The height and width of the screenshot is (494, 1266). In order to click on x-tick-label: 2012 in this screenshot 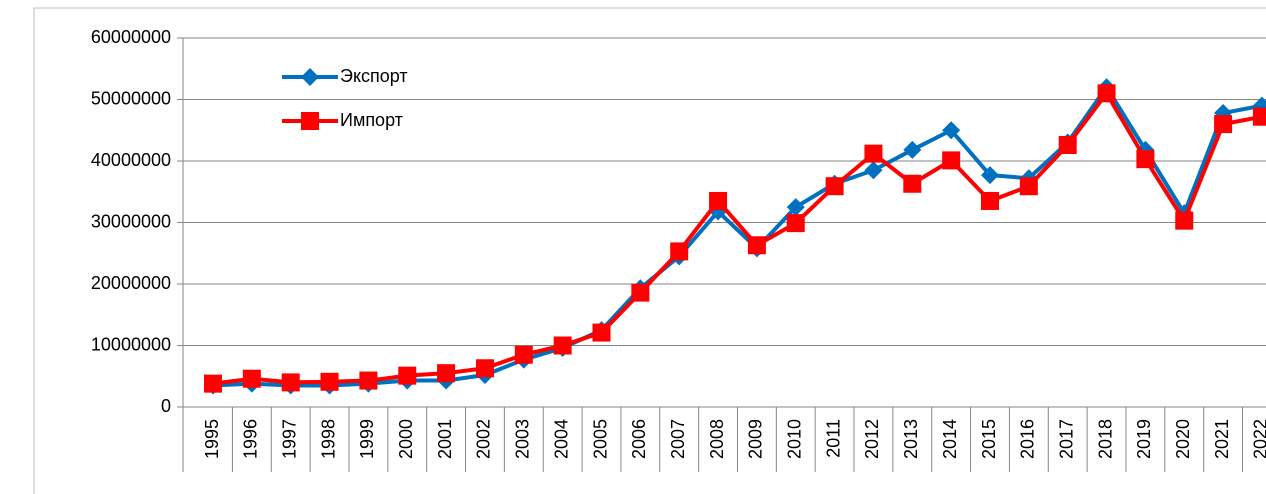, I will do `click(872, 439)`.